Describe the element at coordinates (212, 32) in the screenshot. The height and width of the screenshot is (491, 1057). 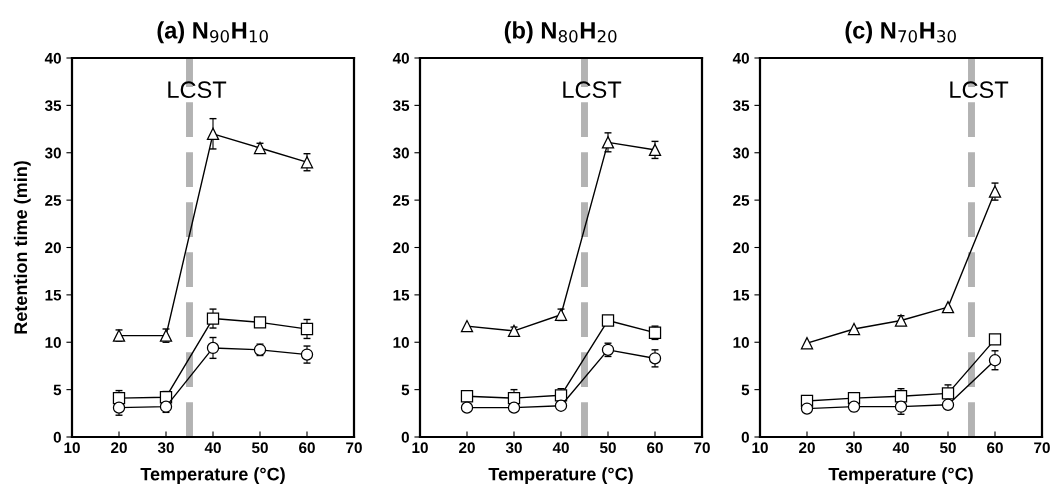
I see `chart-title: (a) N$_{90}$H$_{10}$` at that location.